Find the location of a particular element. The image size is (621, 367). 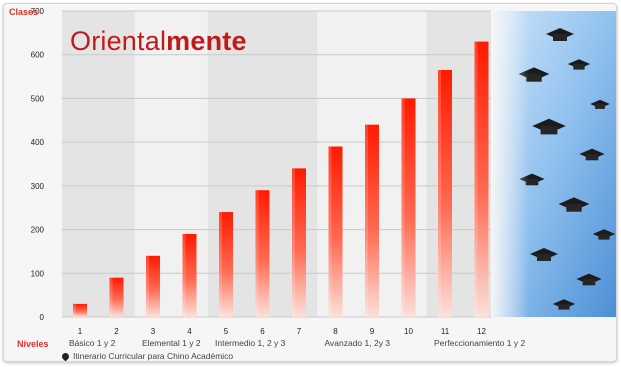

y-tick-label: 200 is located at coordinates (38, 230).